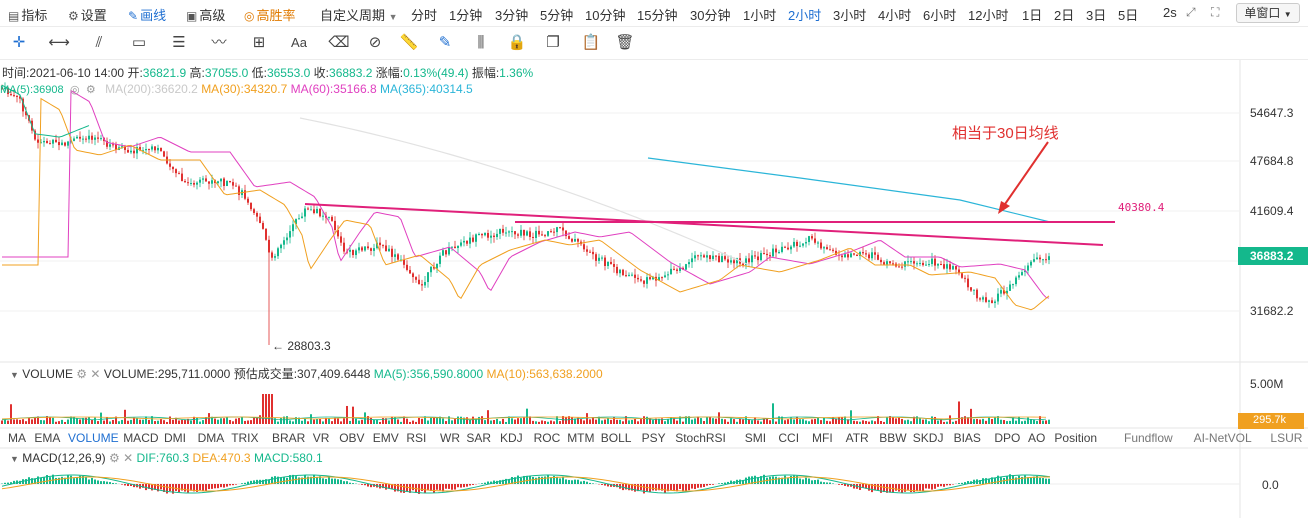 This screenshot has width=1308, height=518. Describe the element at coordinates (244, 89) in the screenshot. I see `ma30-legend: MA(30):34320.7` at that location.